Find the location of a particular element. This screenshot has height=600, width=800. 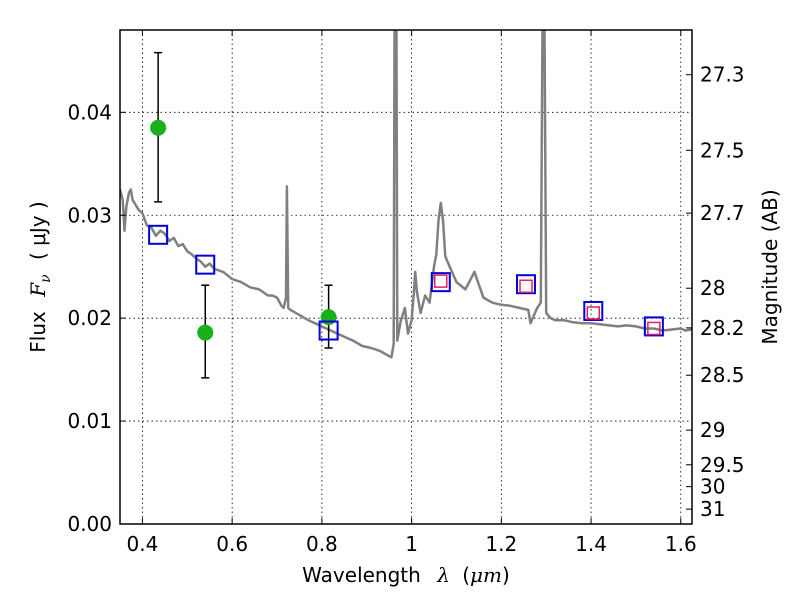

y-tick-label: 0.01 is located at coordinates (89, 421).